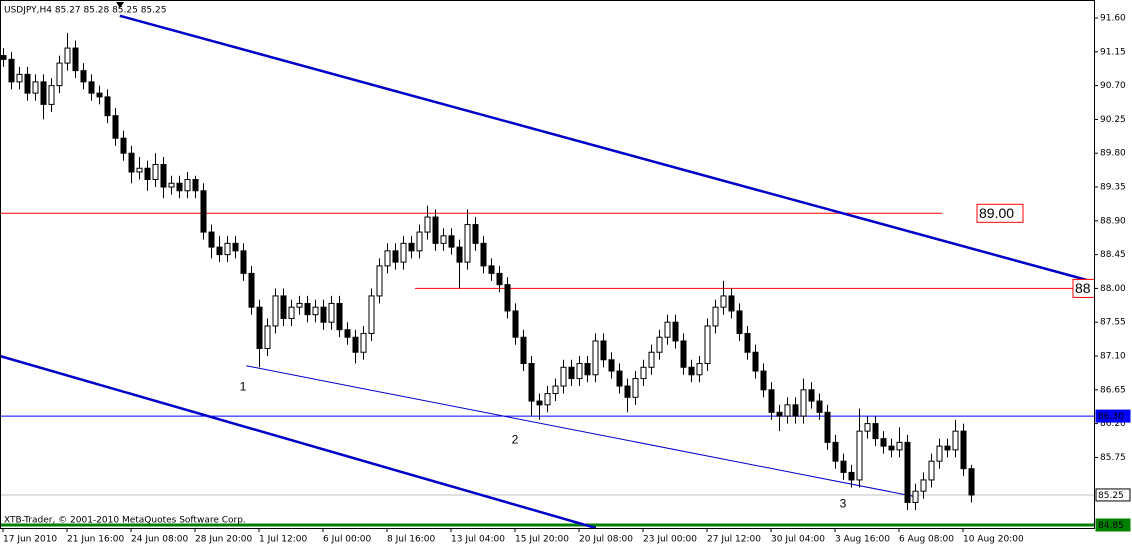 The image size is (1132, 546). Describe the element at coordinates (95, 540) in the screenshot. I see `x-tick-label: 21 Jun 16:00` at that location.